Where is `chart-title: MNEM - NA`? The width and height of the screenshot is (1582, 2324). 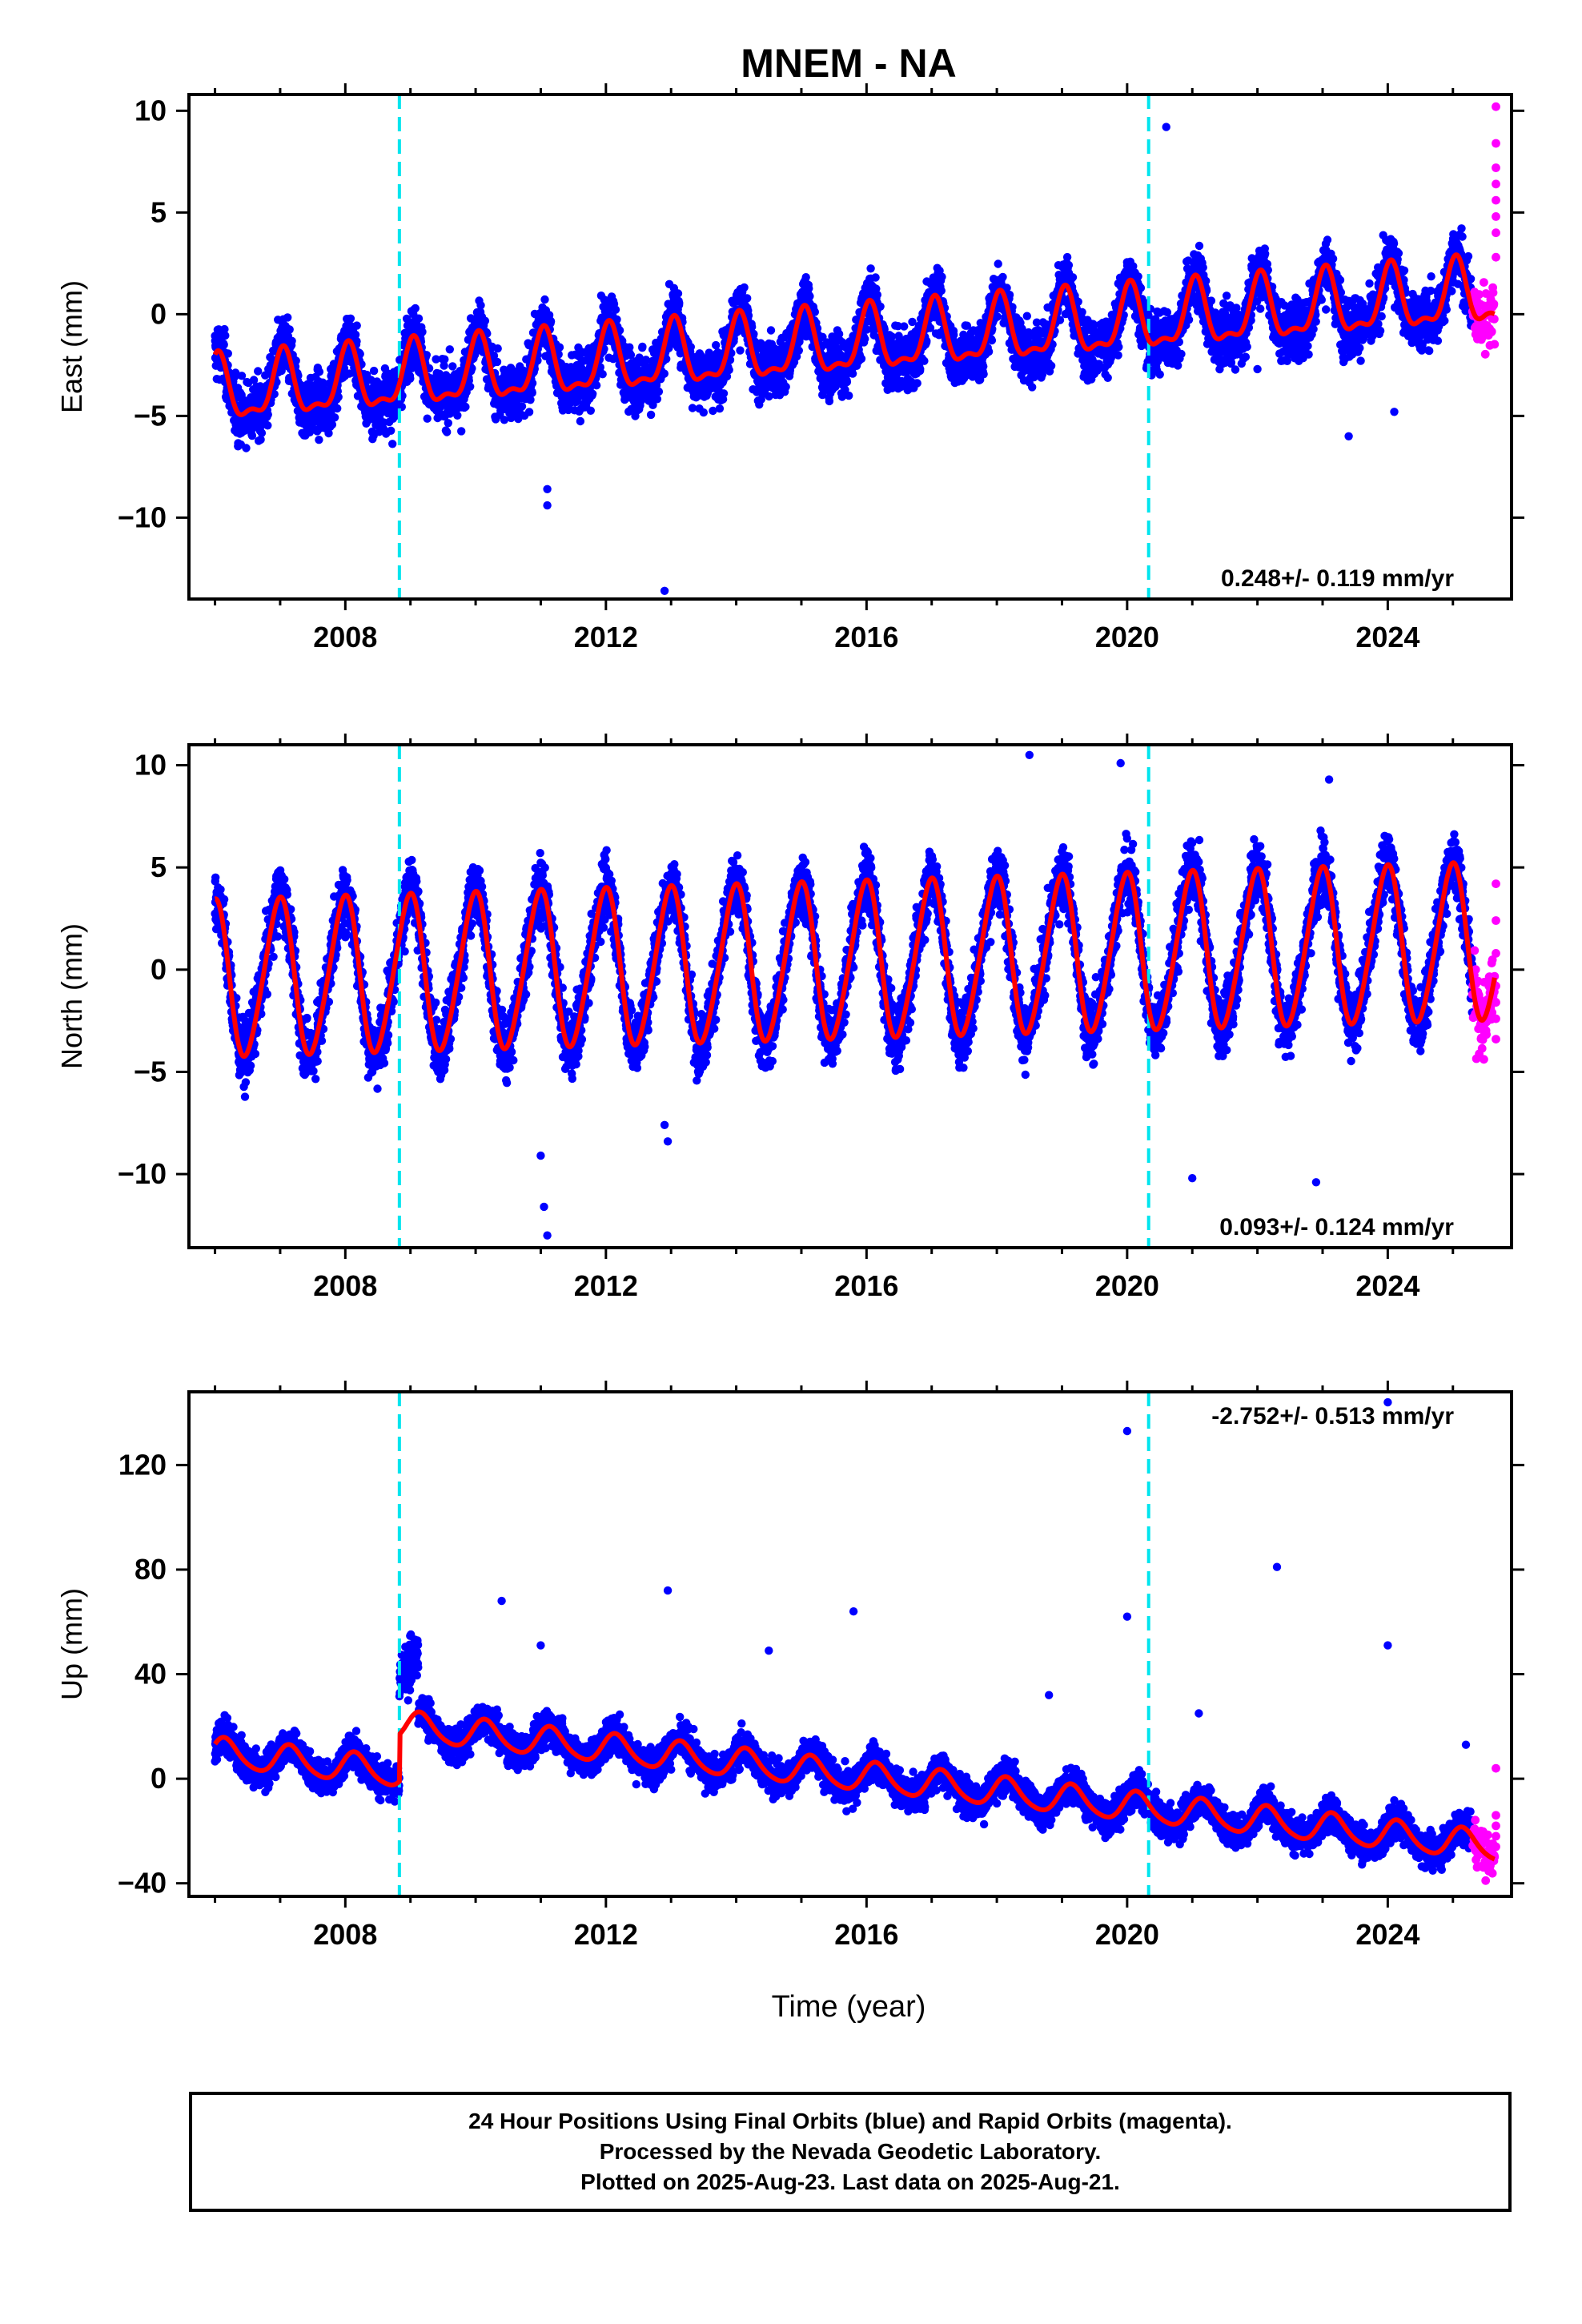
chart-title: MNEM - NA is located at coordinates (848, 63).